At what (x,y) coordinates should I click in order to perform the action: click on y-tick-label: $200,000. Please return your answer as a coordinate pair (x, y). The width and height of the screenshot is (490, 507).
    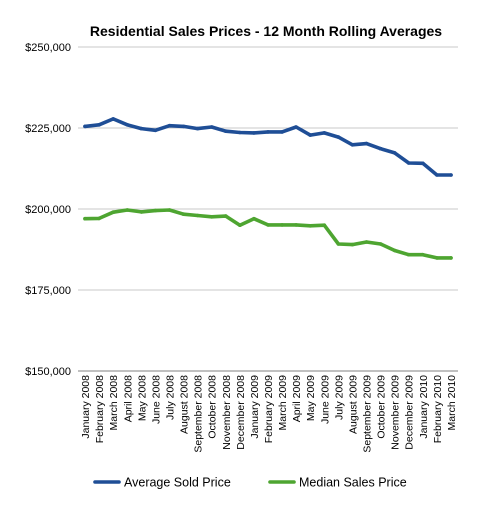
    Looking at the image, I should click on (48, 210).